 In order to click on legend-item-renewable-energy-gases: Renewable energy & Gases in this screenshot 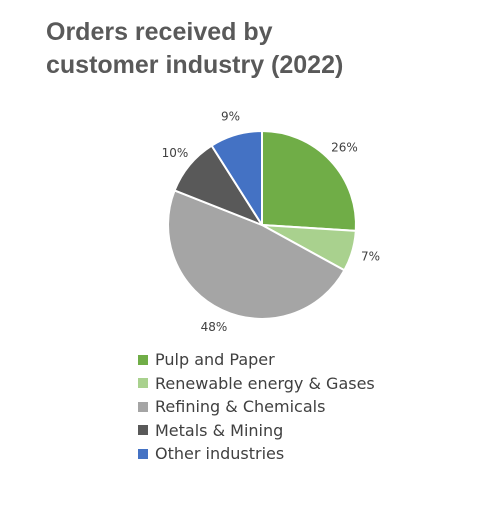, I will do `click(256, 384)`.